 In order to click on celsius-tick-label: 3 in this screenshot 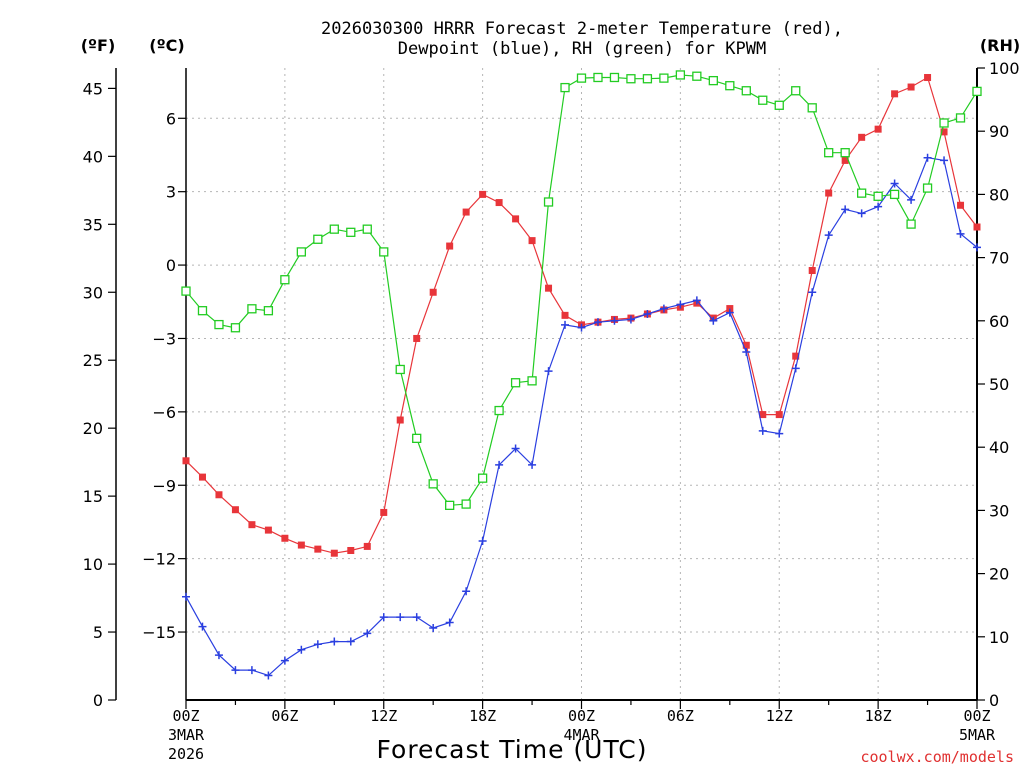, I will do `click(171, 192)`.